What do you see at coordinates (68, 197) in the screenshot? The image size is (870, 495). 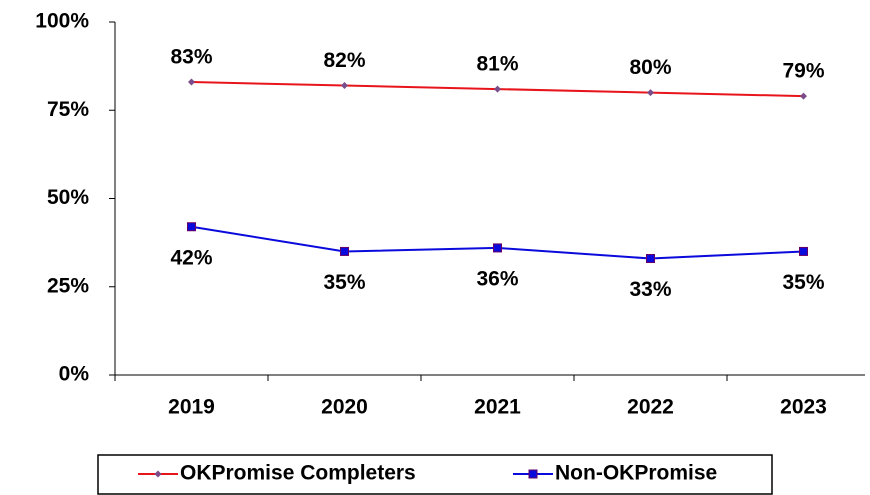 I see `y-tick-label: 50%` at bounding box center [68, 197].